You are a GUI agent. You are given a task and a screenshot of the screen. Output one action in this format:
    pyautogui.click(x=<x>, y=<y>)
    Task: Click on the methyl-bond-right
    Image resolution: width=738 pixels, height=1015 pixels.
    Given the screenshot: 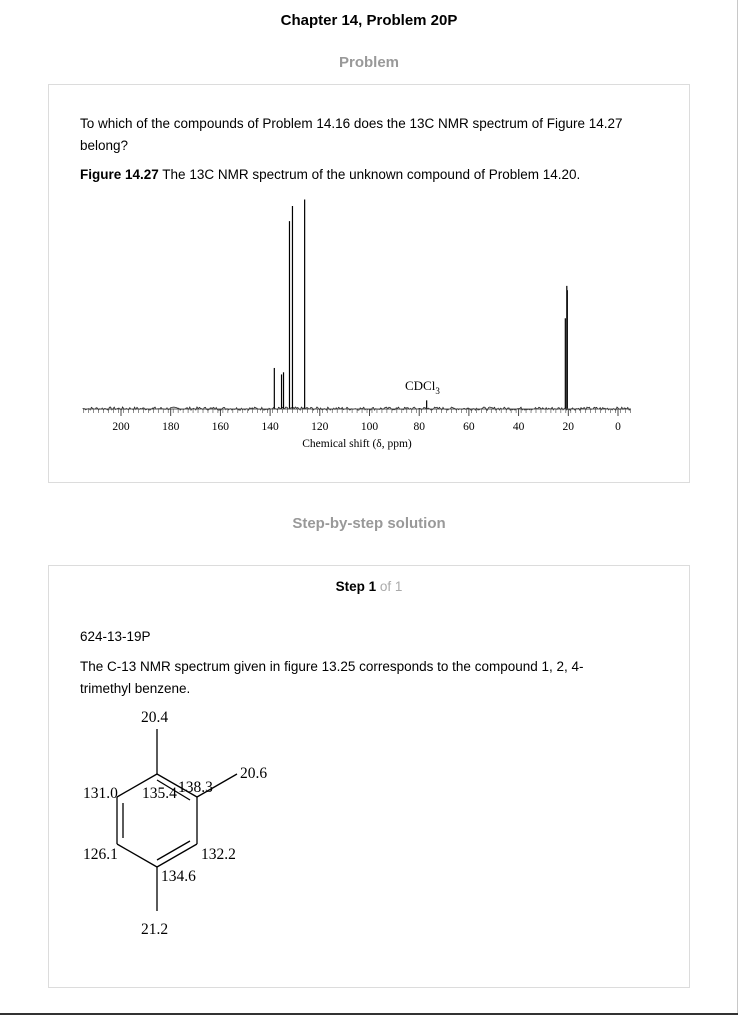 What is the action you would take?
    pyautogui.click(x=217, y=785)
    